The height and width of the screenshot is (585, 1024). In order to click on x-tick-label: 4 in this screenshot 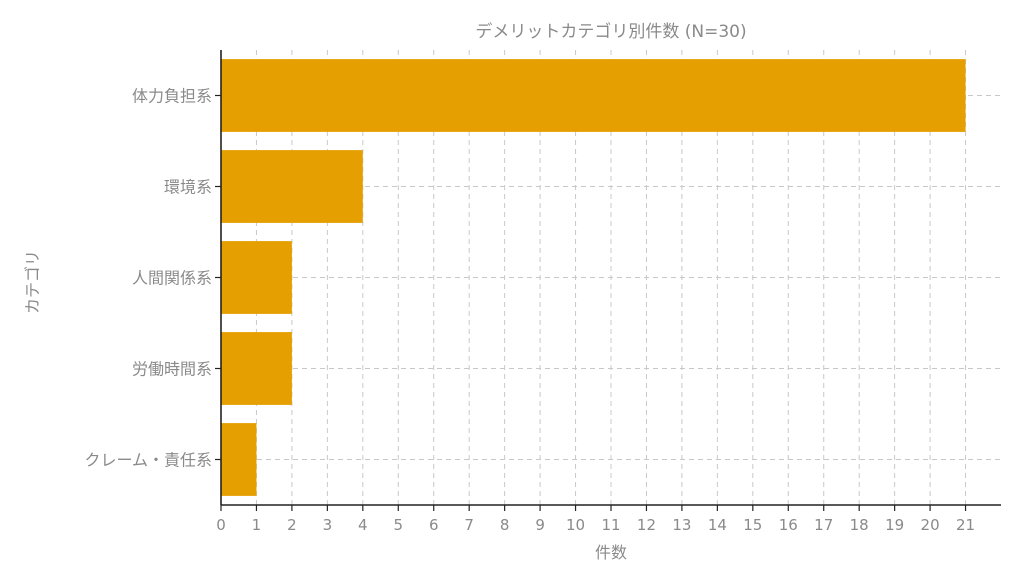, I will do `click(363, 525)`.